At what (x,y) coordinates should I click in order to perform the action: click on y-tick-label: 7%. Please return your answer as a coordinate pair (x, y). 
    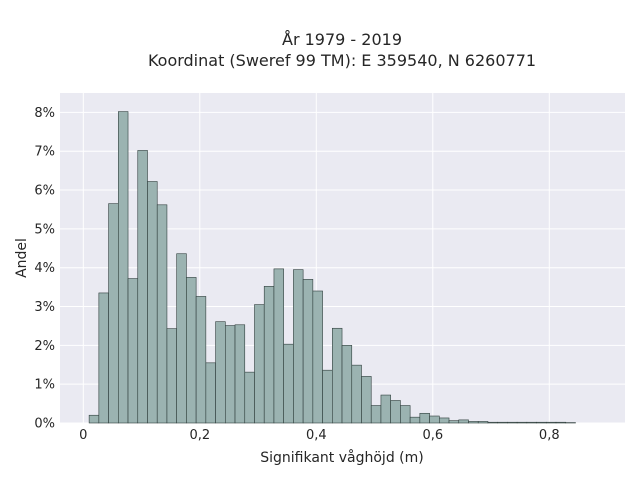
    Looking at the image, I should click on (44, 152).